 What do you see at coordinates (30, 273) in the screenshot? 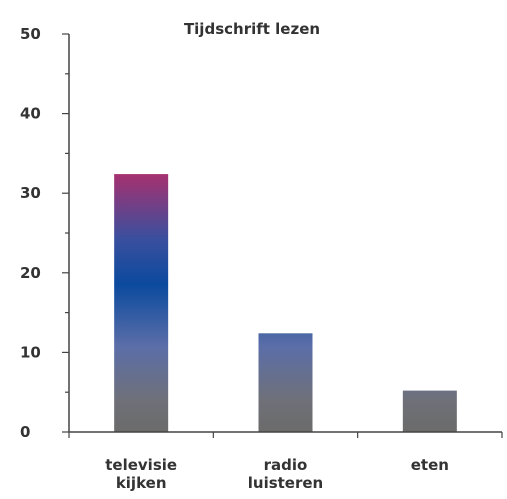
I see `y-tick-label: 20` at bounding box center [30, 273].